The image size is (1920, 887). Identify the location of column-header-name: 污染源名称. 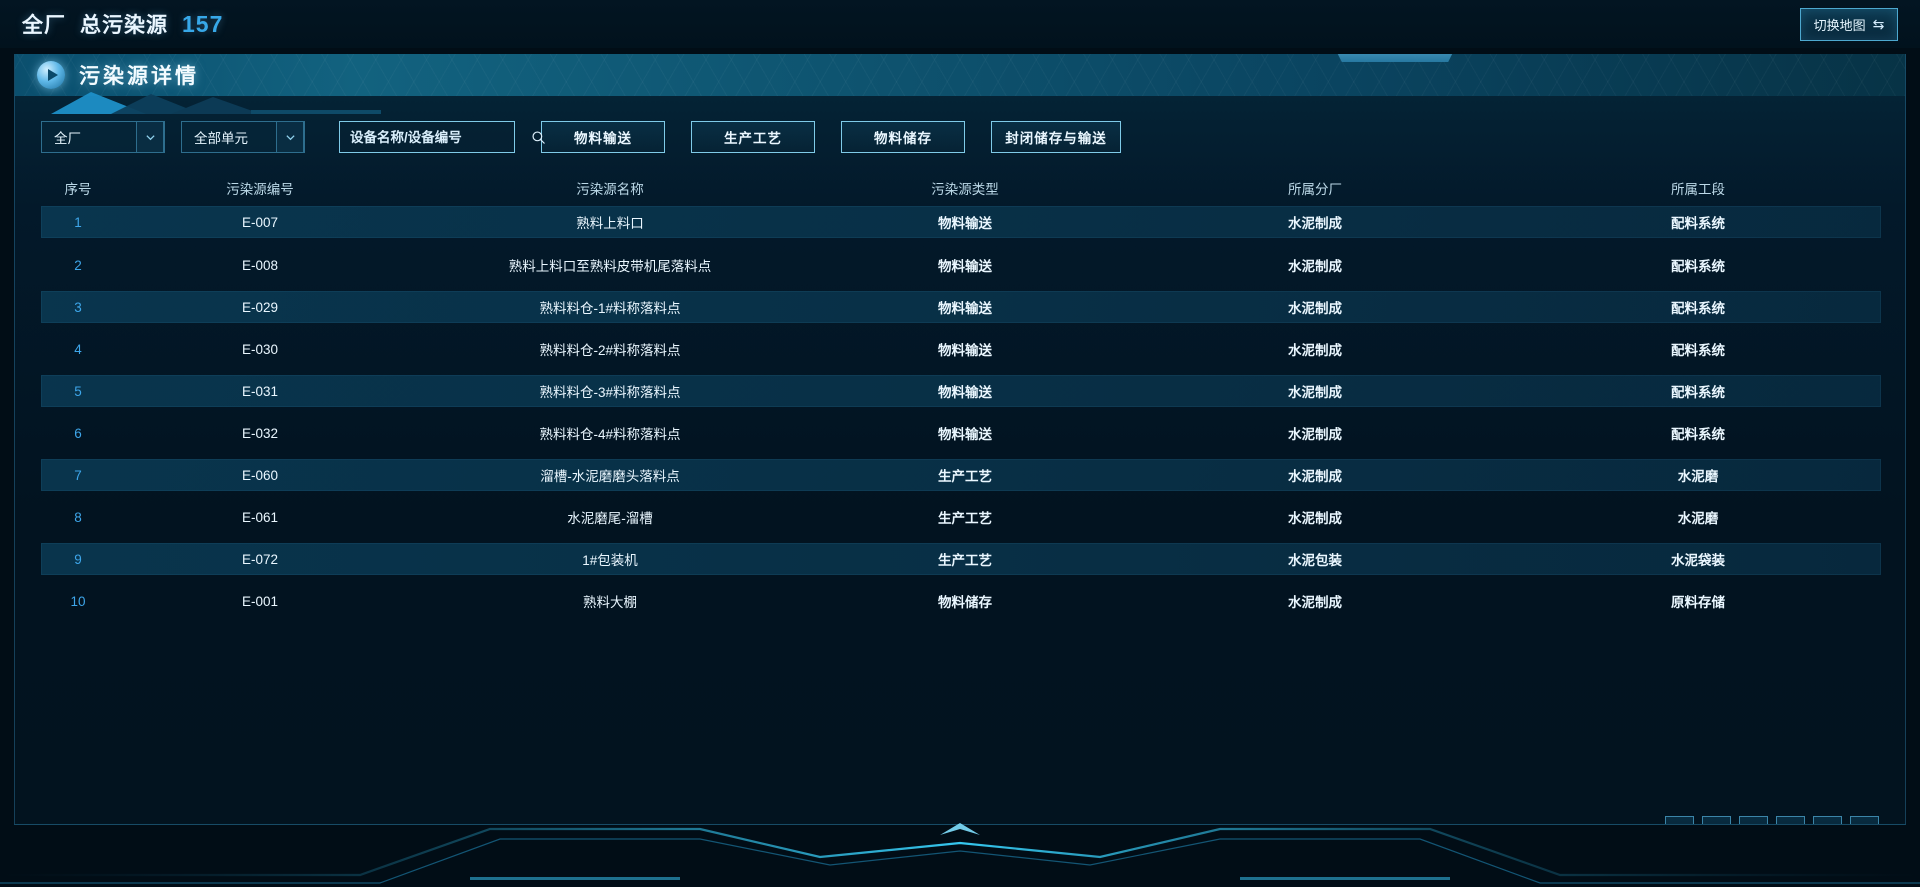
(610, 189).